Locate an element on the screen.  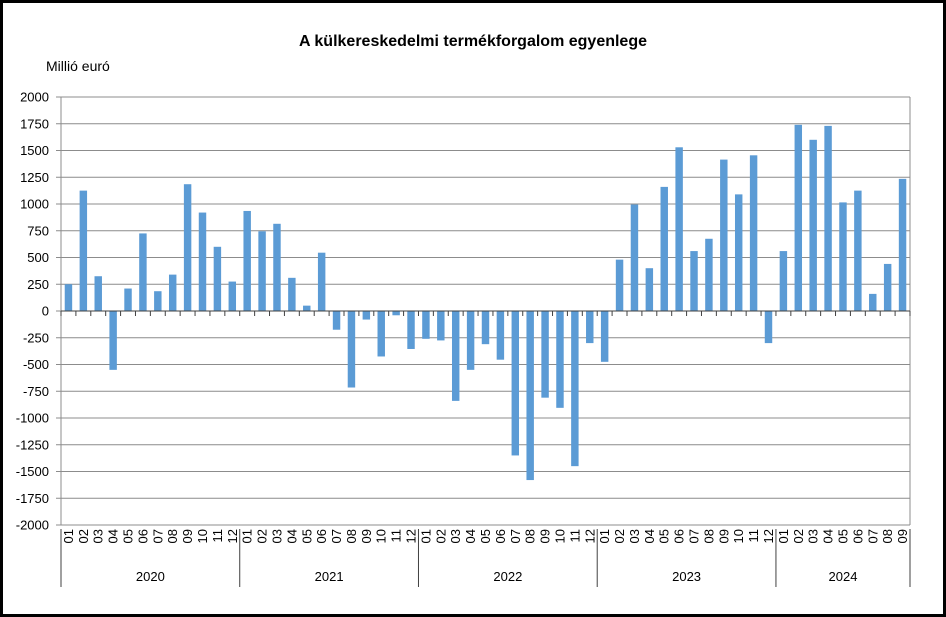
y-tick-label: 1250 is located at coordinates (34, 177).